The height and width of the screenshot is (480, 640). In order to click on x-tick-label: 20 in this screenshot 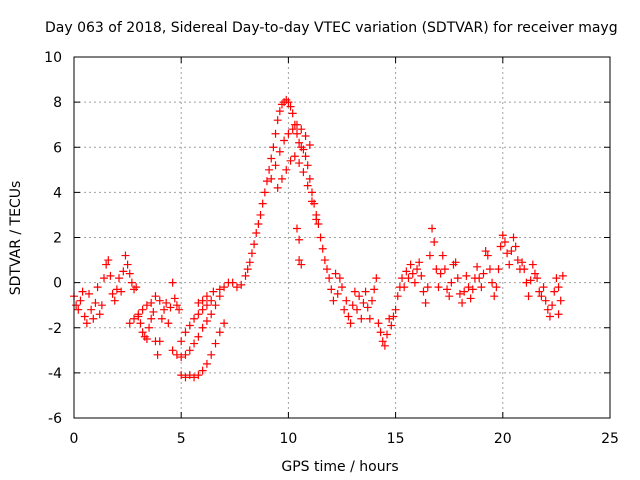, I will do `click(503, 439)`.